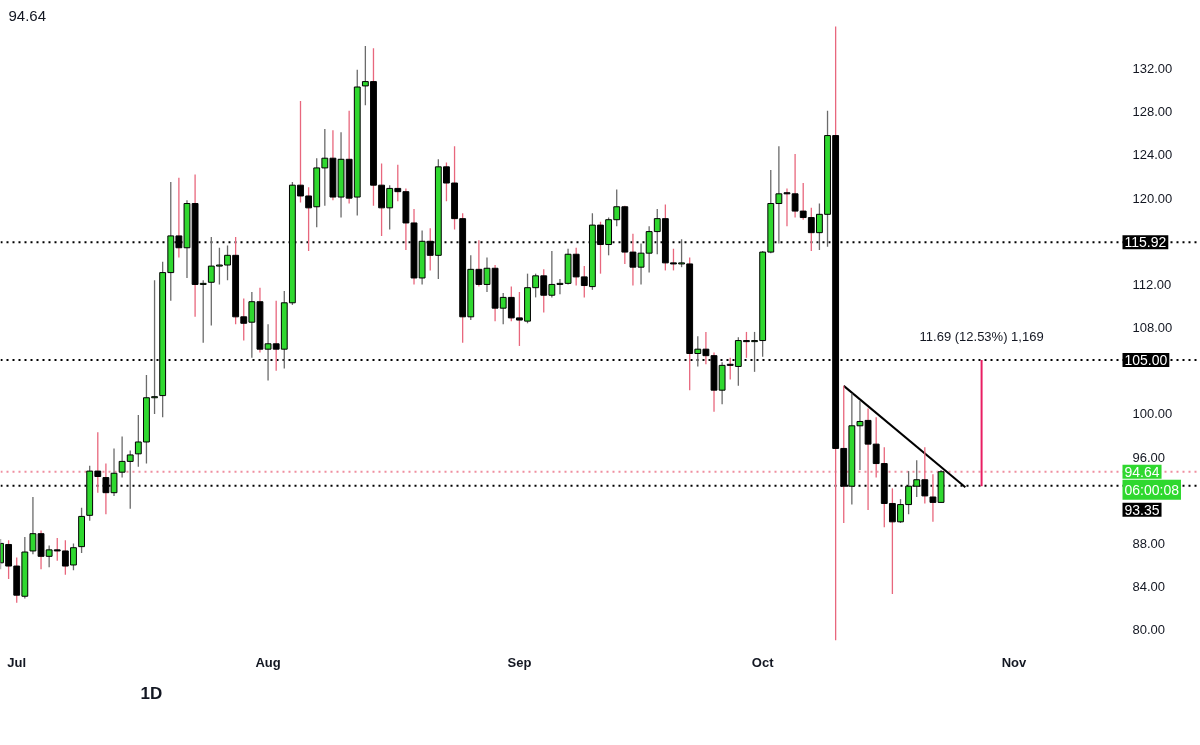  What do you see at coordinates (1014, 662) in the screenshot?
I see `x-tick-label: Nov` at bounding box center [1014, 662].